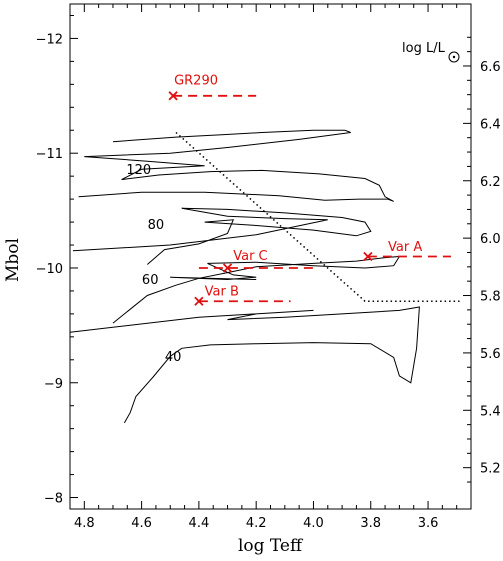  What do you see at coordinates (138, 170) in the screenshot?
I see `track-label: 120` at bounding box center [138, 170].